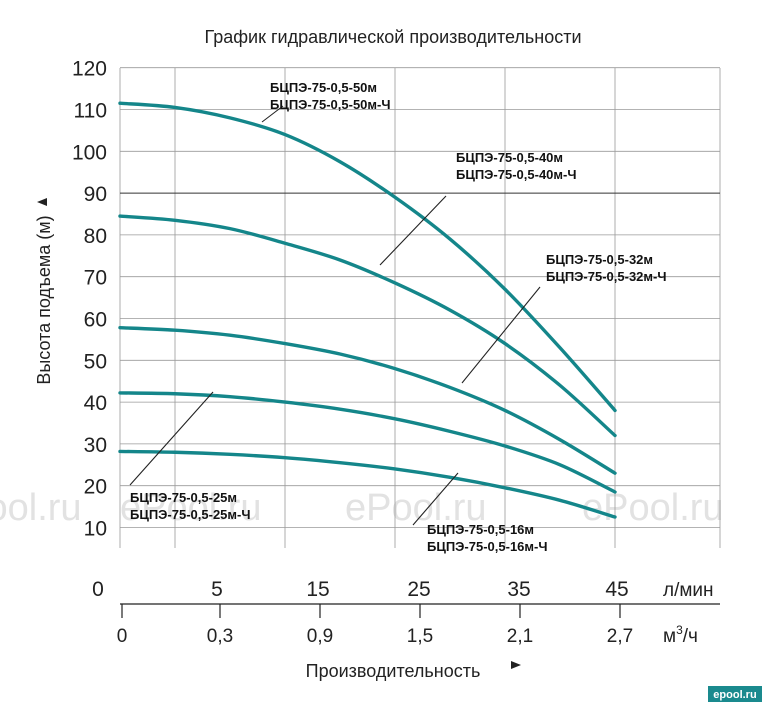 This screenshot has height=704, width=765. Describe the element at coordinates (516, 174) in the screenshot. I see `series-label-line2: БЦПЭ-75-0,5-40м-Ч` at that location.